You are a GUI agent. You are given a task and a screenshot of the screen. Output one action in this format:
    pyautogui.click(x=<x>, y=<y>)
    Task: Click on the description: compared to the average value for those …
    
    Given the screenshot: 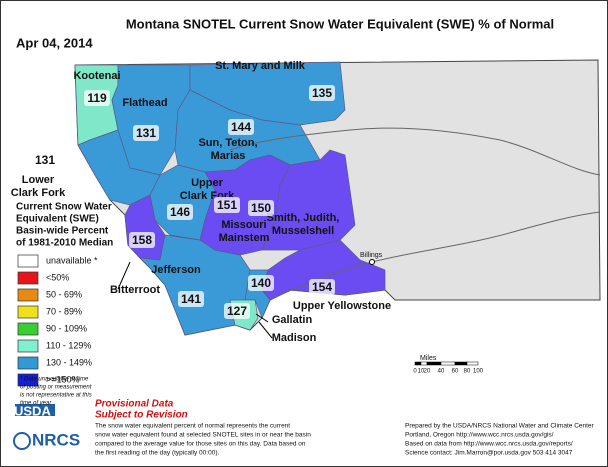 What is the action you would take?
    pyautogui.click(x=200, y=444)
    